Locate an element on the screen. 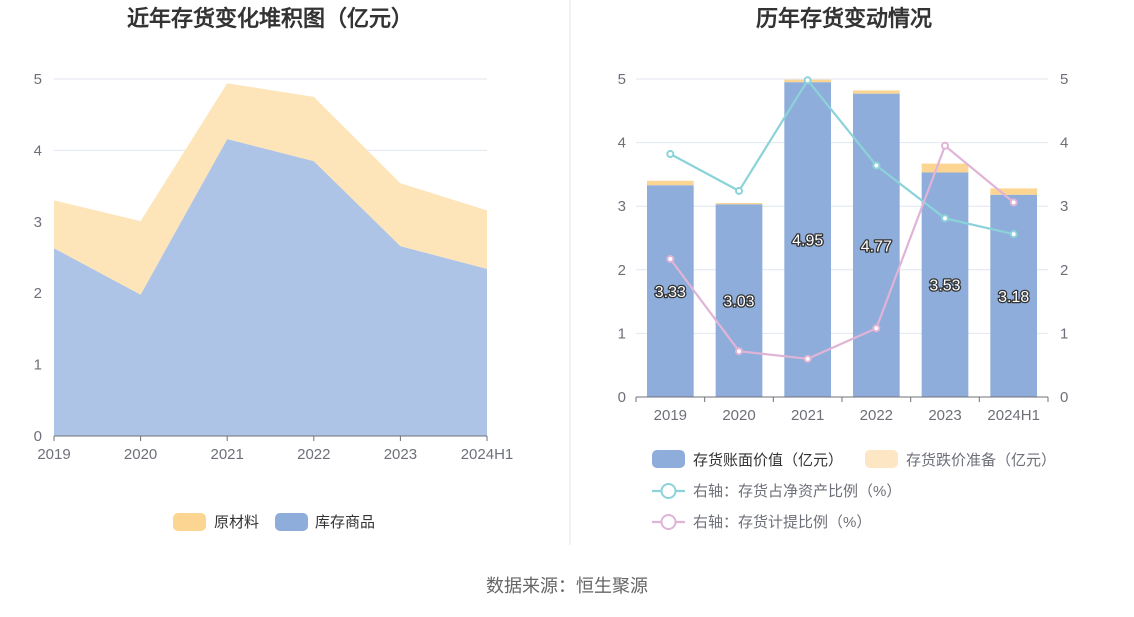 This screenshot has height=617, width=1134. right-x-tick-label: 2021 is located at coordinates (807, 415).